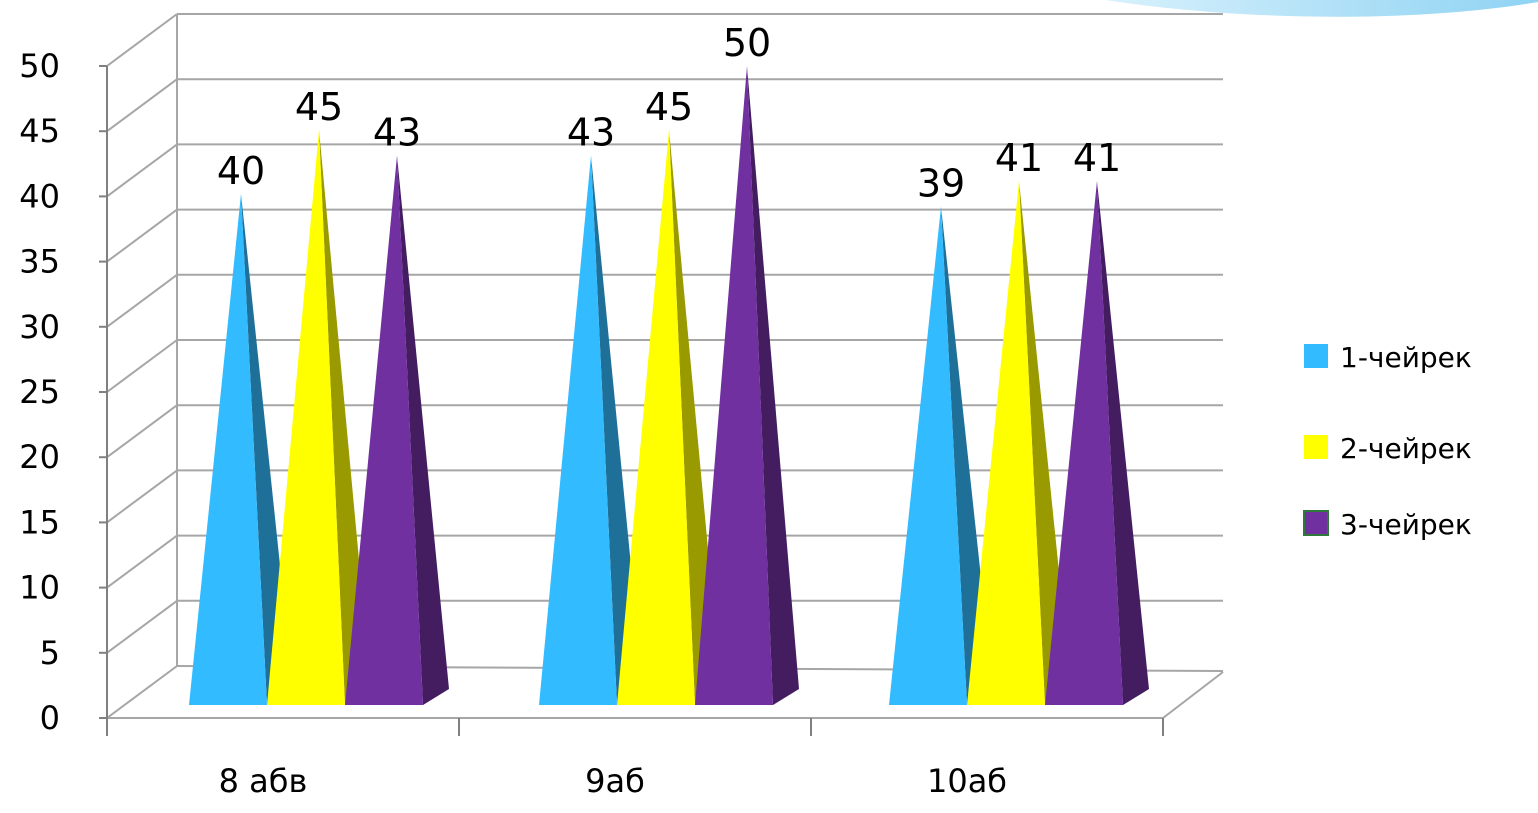  I want to click on x-category-label: 8 абв, so click(263, 781).